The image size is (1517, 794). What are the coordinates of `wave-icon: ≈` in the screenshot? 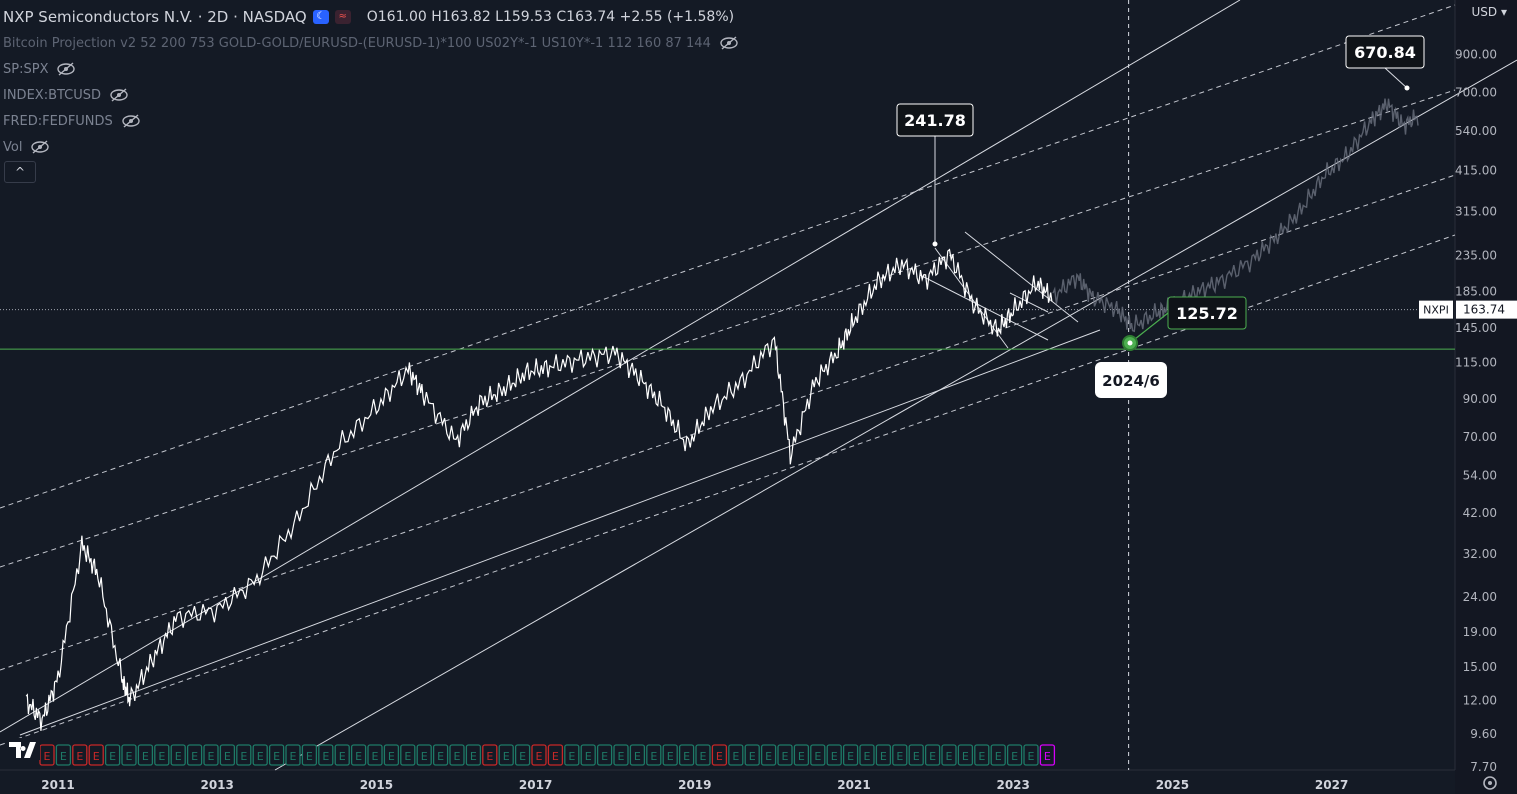 It's located at (342, 17).